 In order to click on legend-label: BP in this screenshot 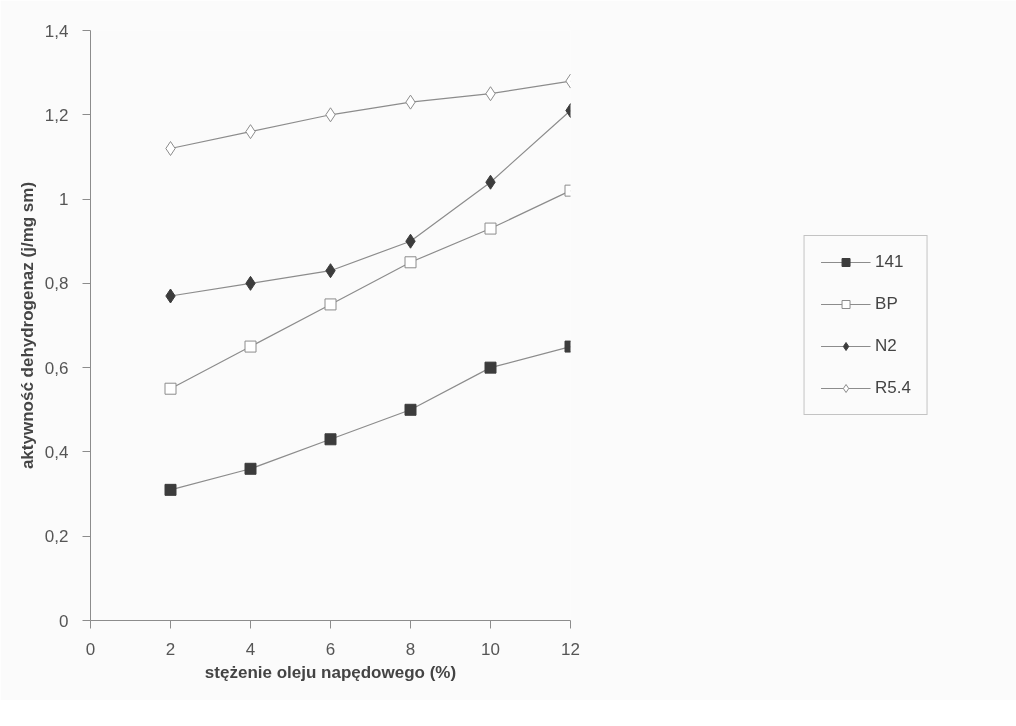, I will do `click(886, 304)`.